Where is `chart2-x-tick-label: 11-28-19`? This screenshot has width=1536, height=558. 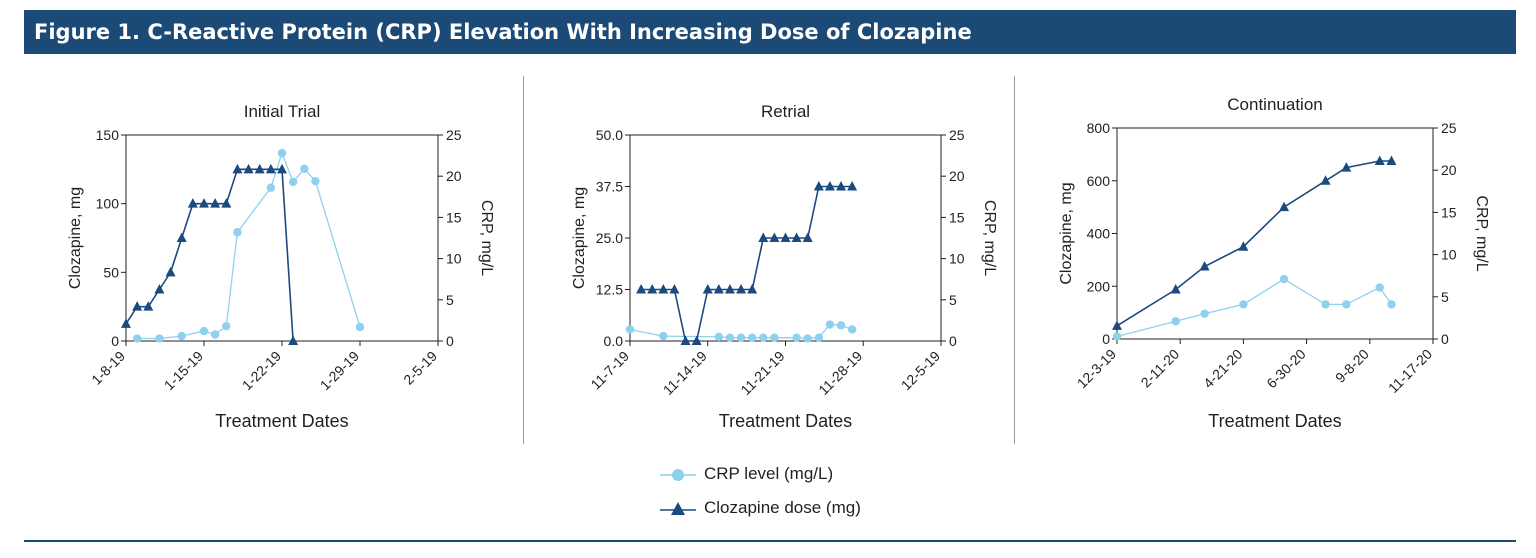
chart2-x-tick-label: 11-28-19 is located at coordinates (840, 373).